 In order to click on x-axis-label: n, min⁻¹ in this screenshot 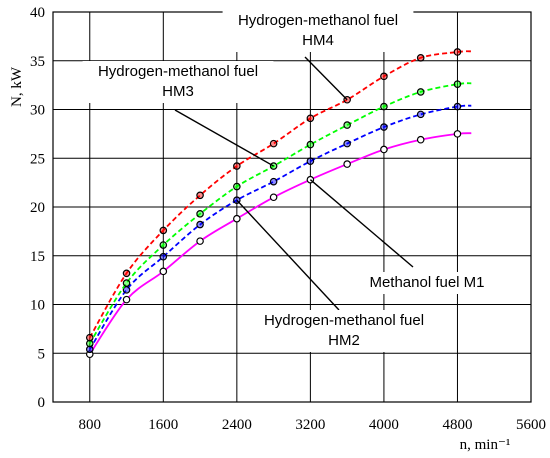, I will do `click(485, 445)`.